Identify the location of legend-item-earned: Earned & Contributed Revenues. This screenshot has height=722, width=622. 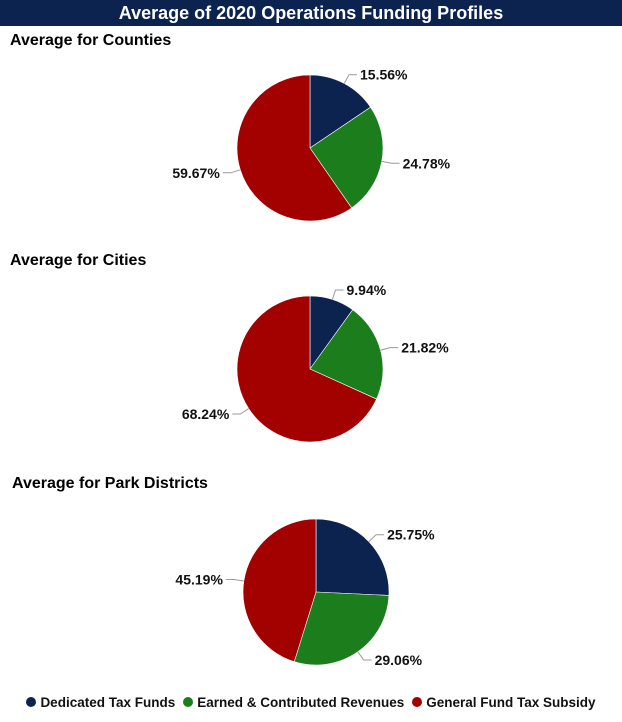
(293, 702).